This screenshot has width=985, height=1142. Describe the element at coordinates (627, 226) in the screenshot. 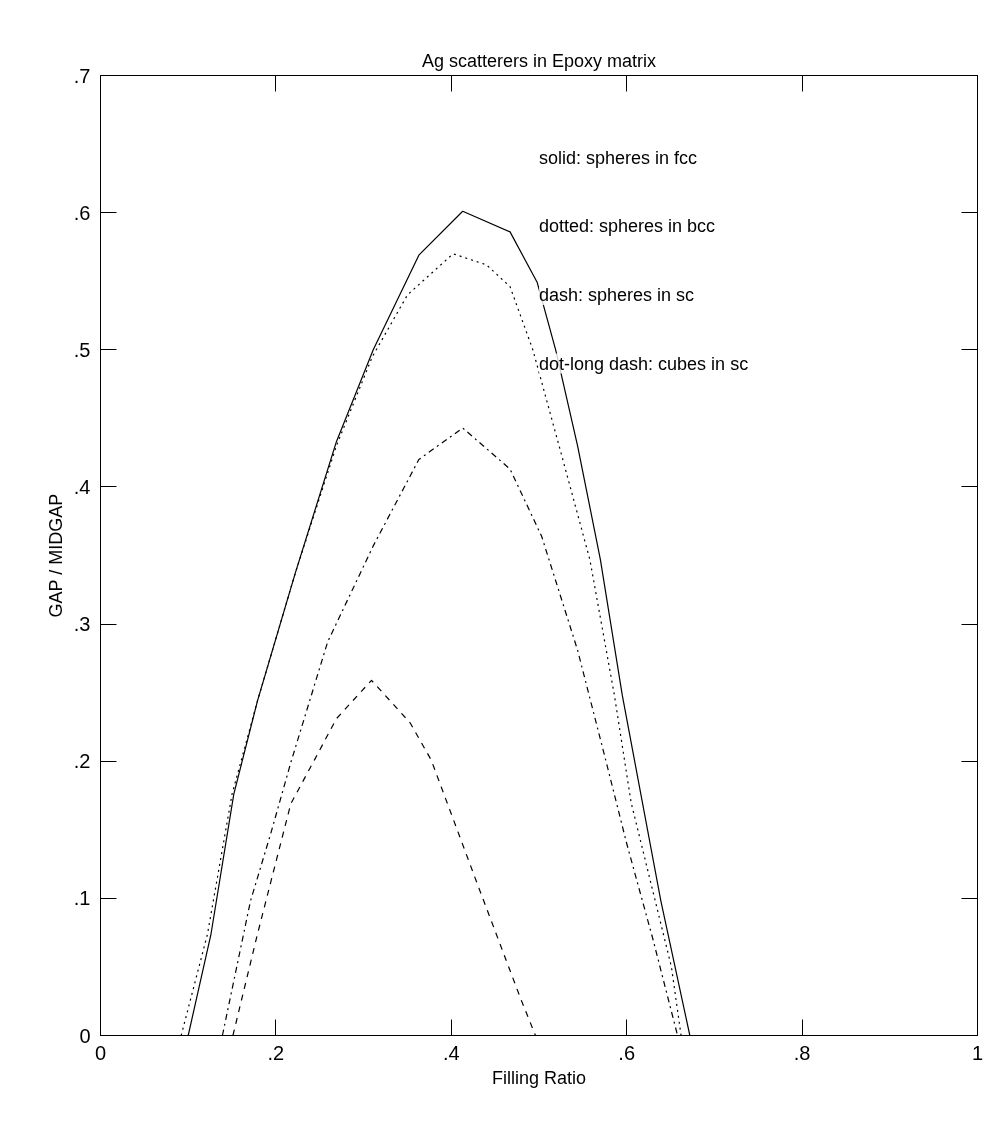

I see `annotation: dotted: spheres in bcc` at that location.